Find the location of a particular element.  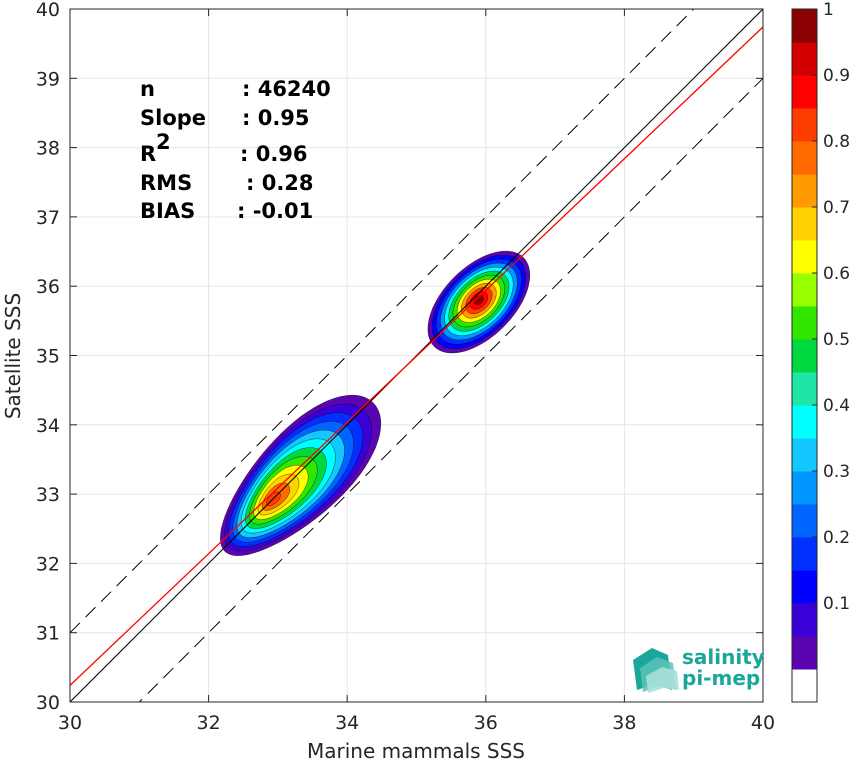

colorbar-tick-labels: 0.1 0.2 0.3 0.4 0.5 0.6 0.7 0.8 0.9 1 is located at coordinates (836, 307).